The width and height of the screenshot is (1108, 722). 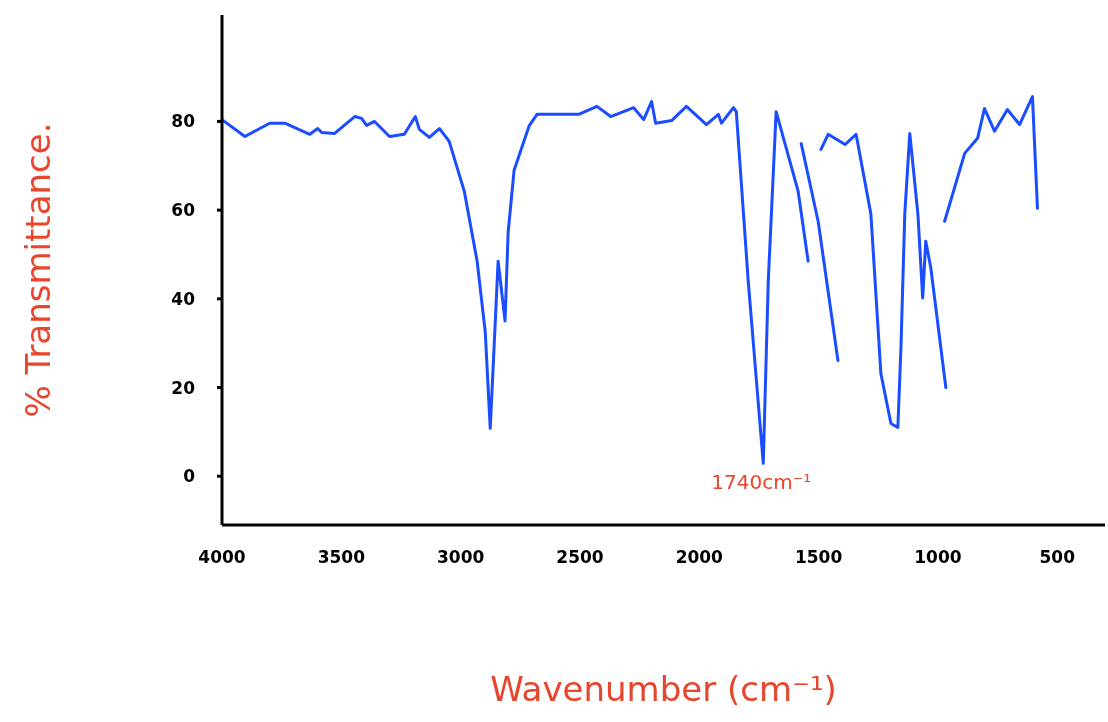 What do you see at coordinates (183, 121) in the screenshot?
I see `y-tick-label: 80` at bounding box center [183, 121].